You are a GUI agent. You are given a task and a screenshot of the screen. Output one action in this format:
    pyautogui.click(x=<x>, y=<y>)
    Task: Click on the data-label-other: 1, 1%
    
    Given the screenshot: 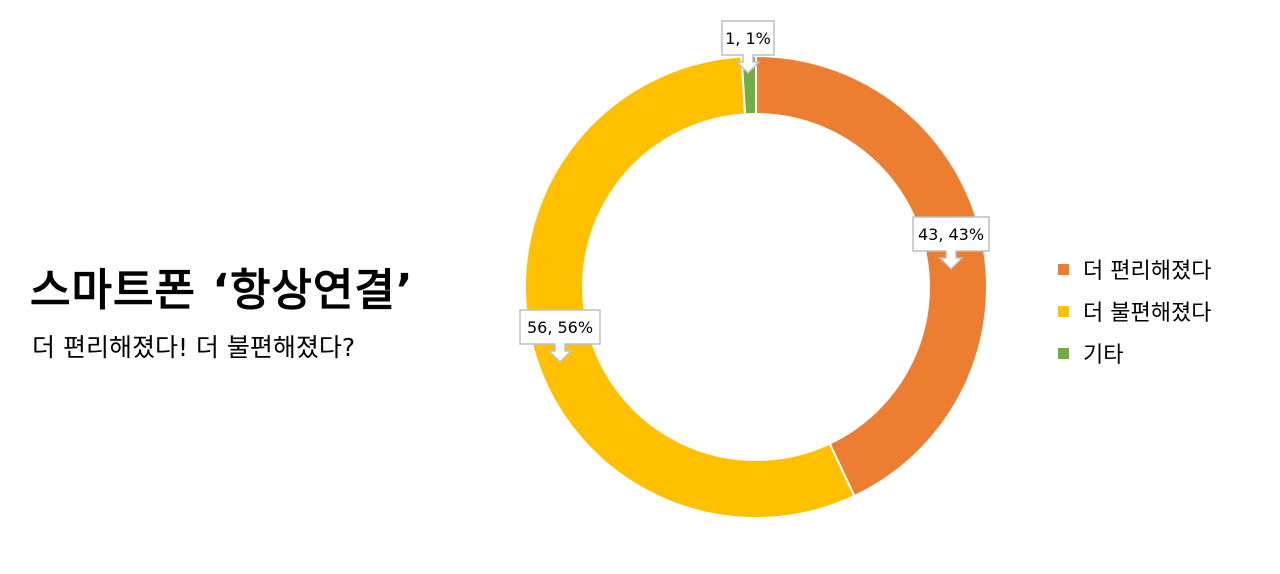 What is the action you would take?
    pyautogui.click(x=748, y=47)
    